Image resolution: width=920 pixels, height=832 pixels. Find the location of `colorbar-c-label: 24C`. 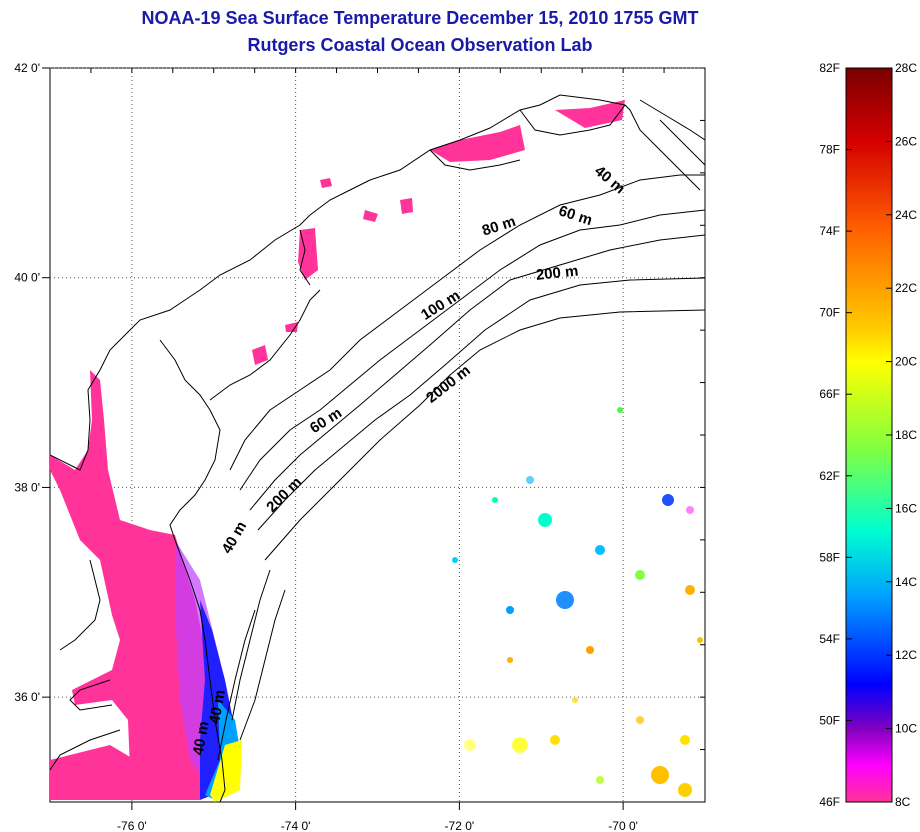

colorbar-c-label: 24C is located at coordinates (906, 215).